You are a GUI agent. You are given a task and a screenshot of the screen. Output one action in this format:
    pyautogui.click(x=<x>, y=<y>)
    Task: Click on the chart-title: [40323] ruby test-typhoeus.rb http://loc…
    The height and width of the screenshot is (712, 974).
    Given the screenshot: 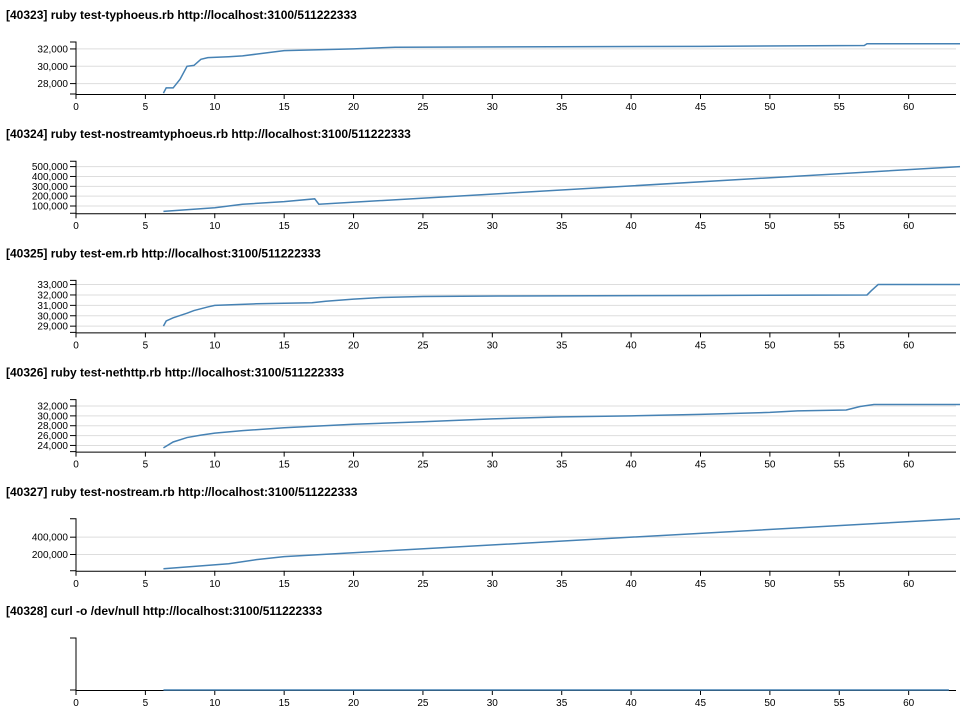 What is the action you would take?
    pyautogui.click(x=181, y=15)
    